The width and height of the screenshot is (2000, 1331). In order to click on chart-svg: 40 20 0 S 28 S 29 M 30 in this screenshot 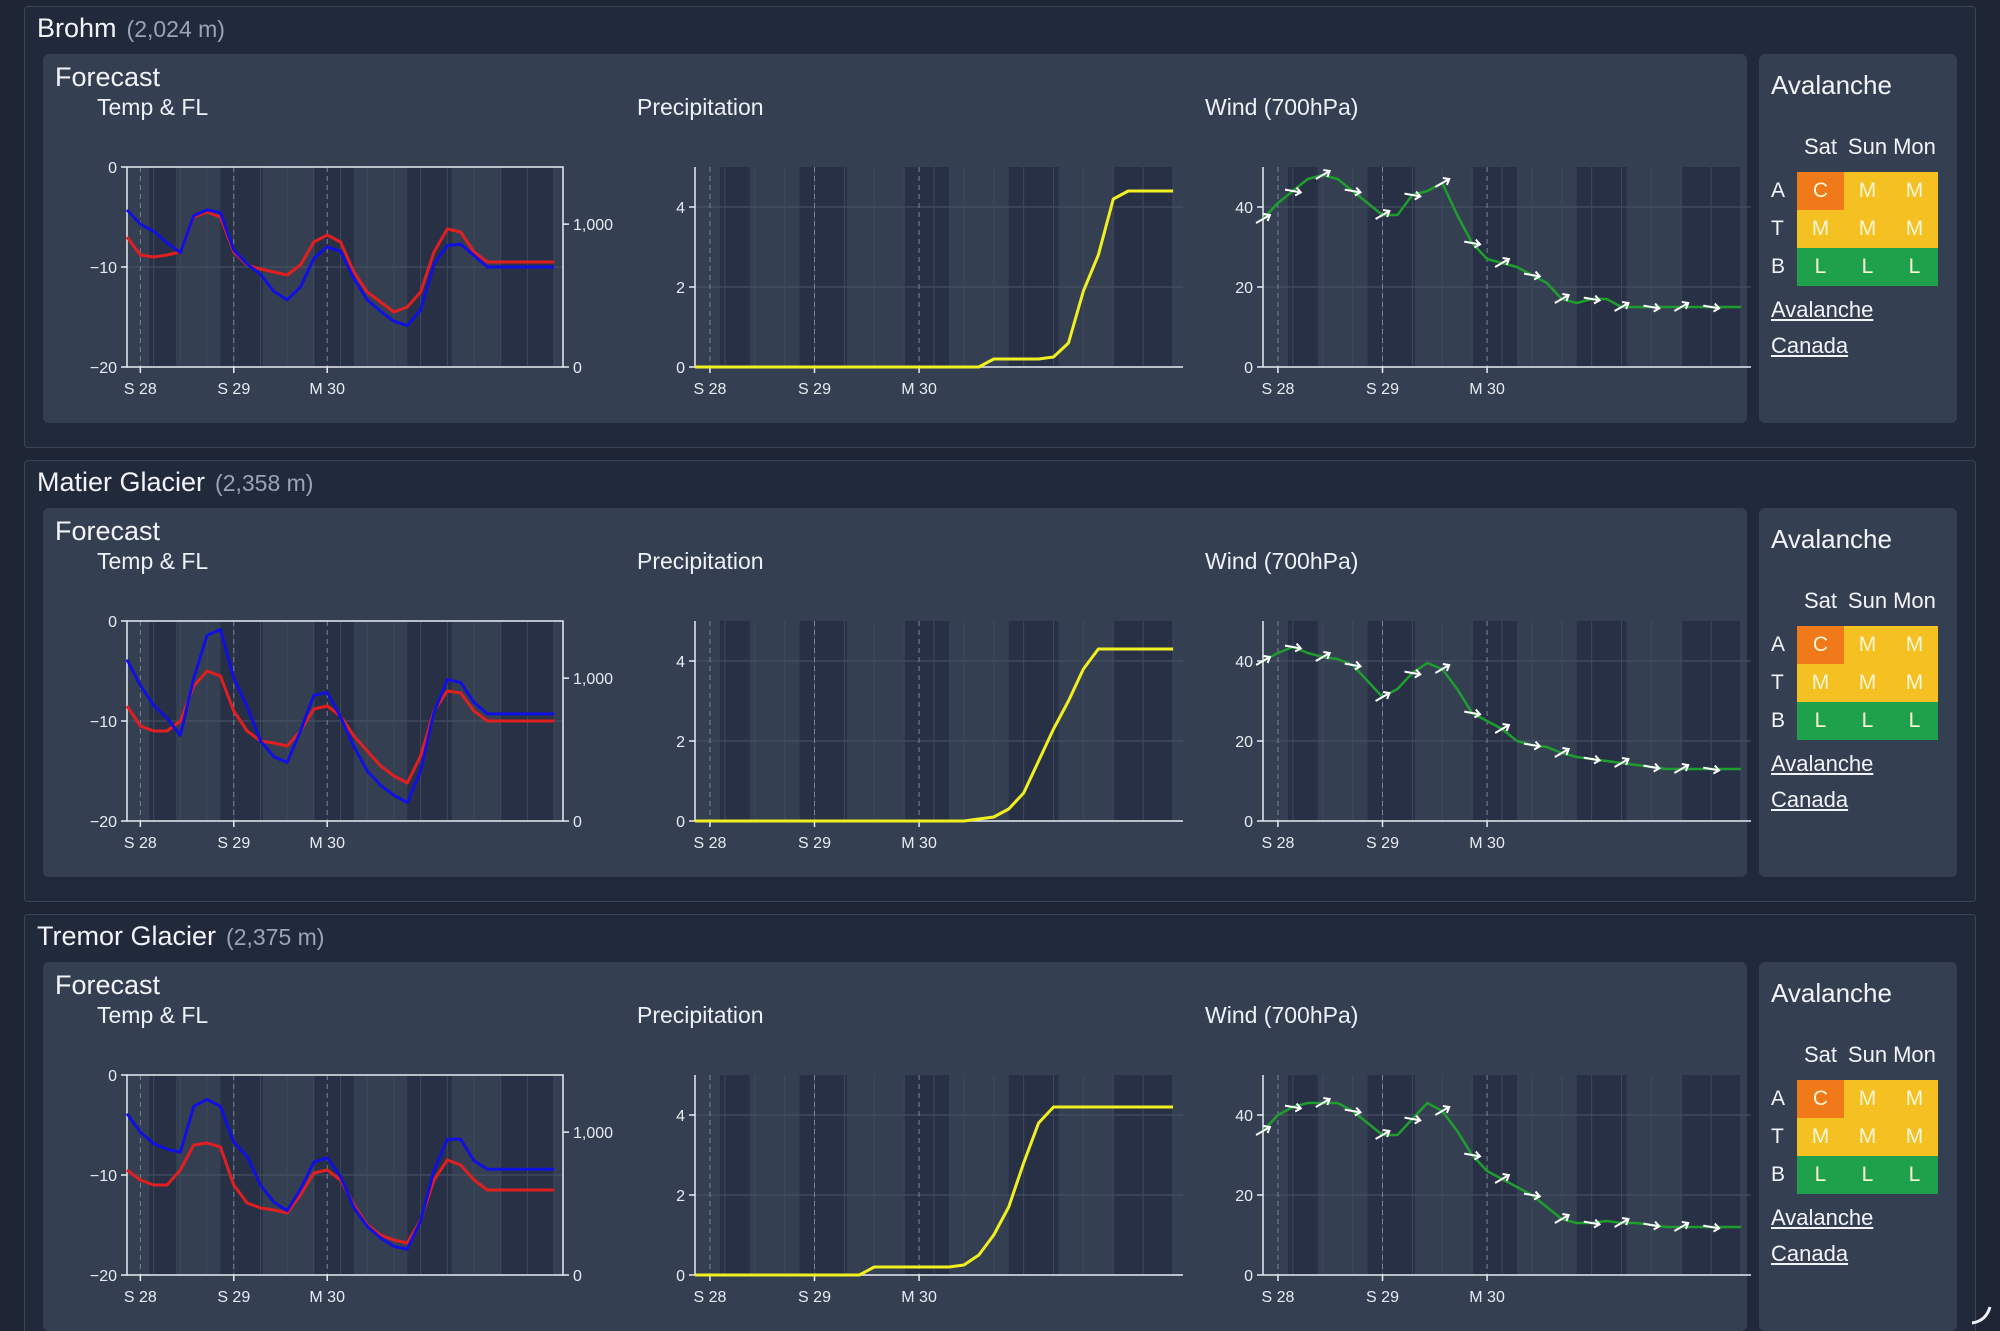, I will do `click(1493, 280)`.